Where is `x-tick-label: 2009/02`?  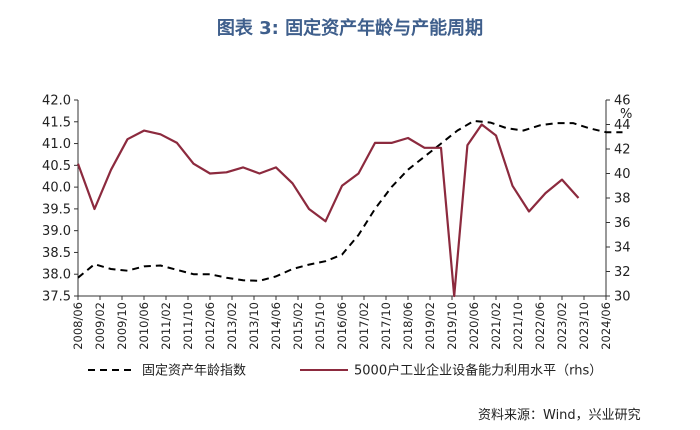 x-tick-label: 2009/02 is located at coordinates (100, 326).